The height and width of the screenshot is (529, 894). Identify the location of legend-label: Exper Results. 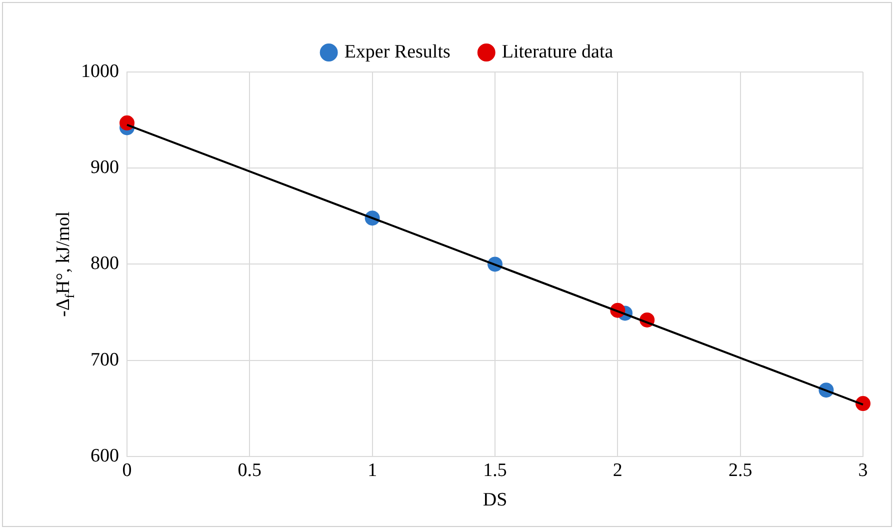
(397, 51).